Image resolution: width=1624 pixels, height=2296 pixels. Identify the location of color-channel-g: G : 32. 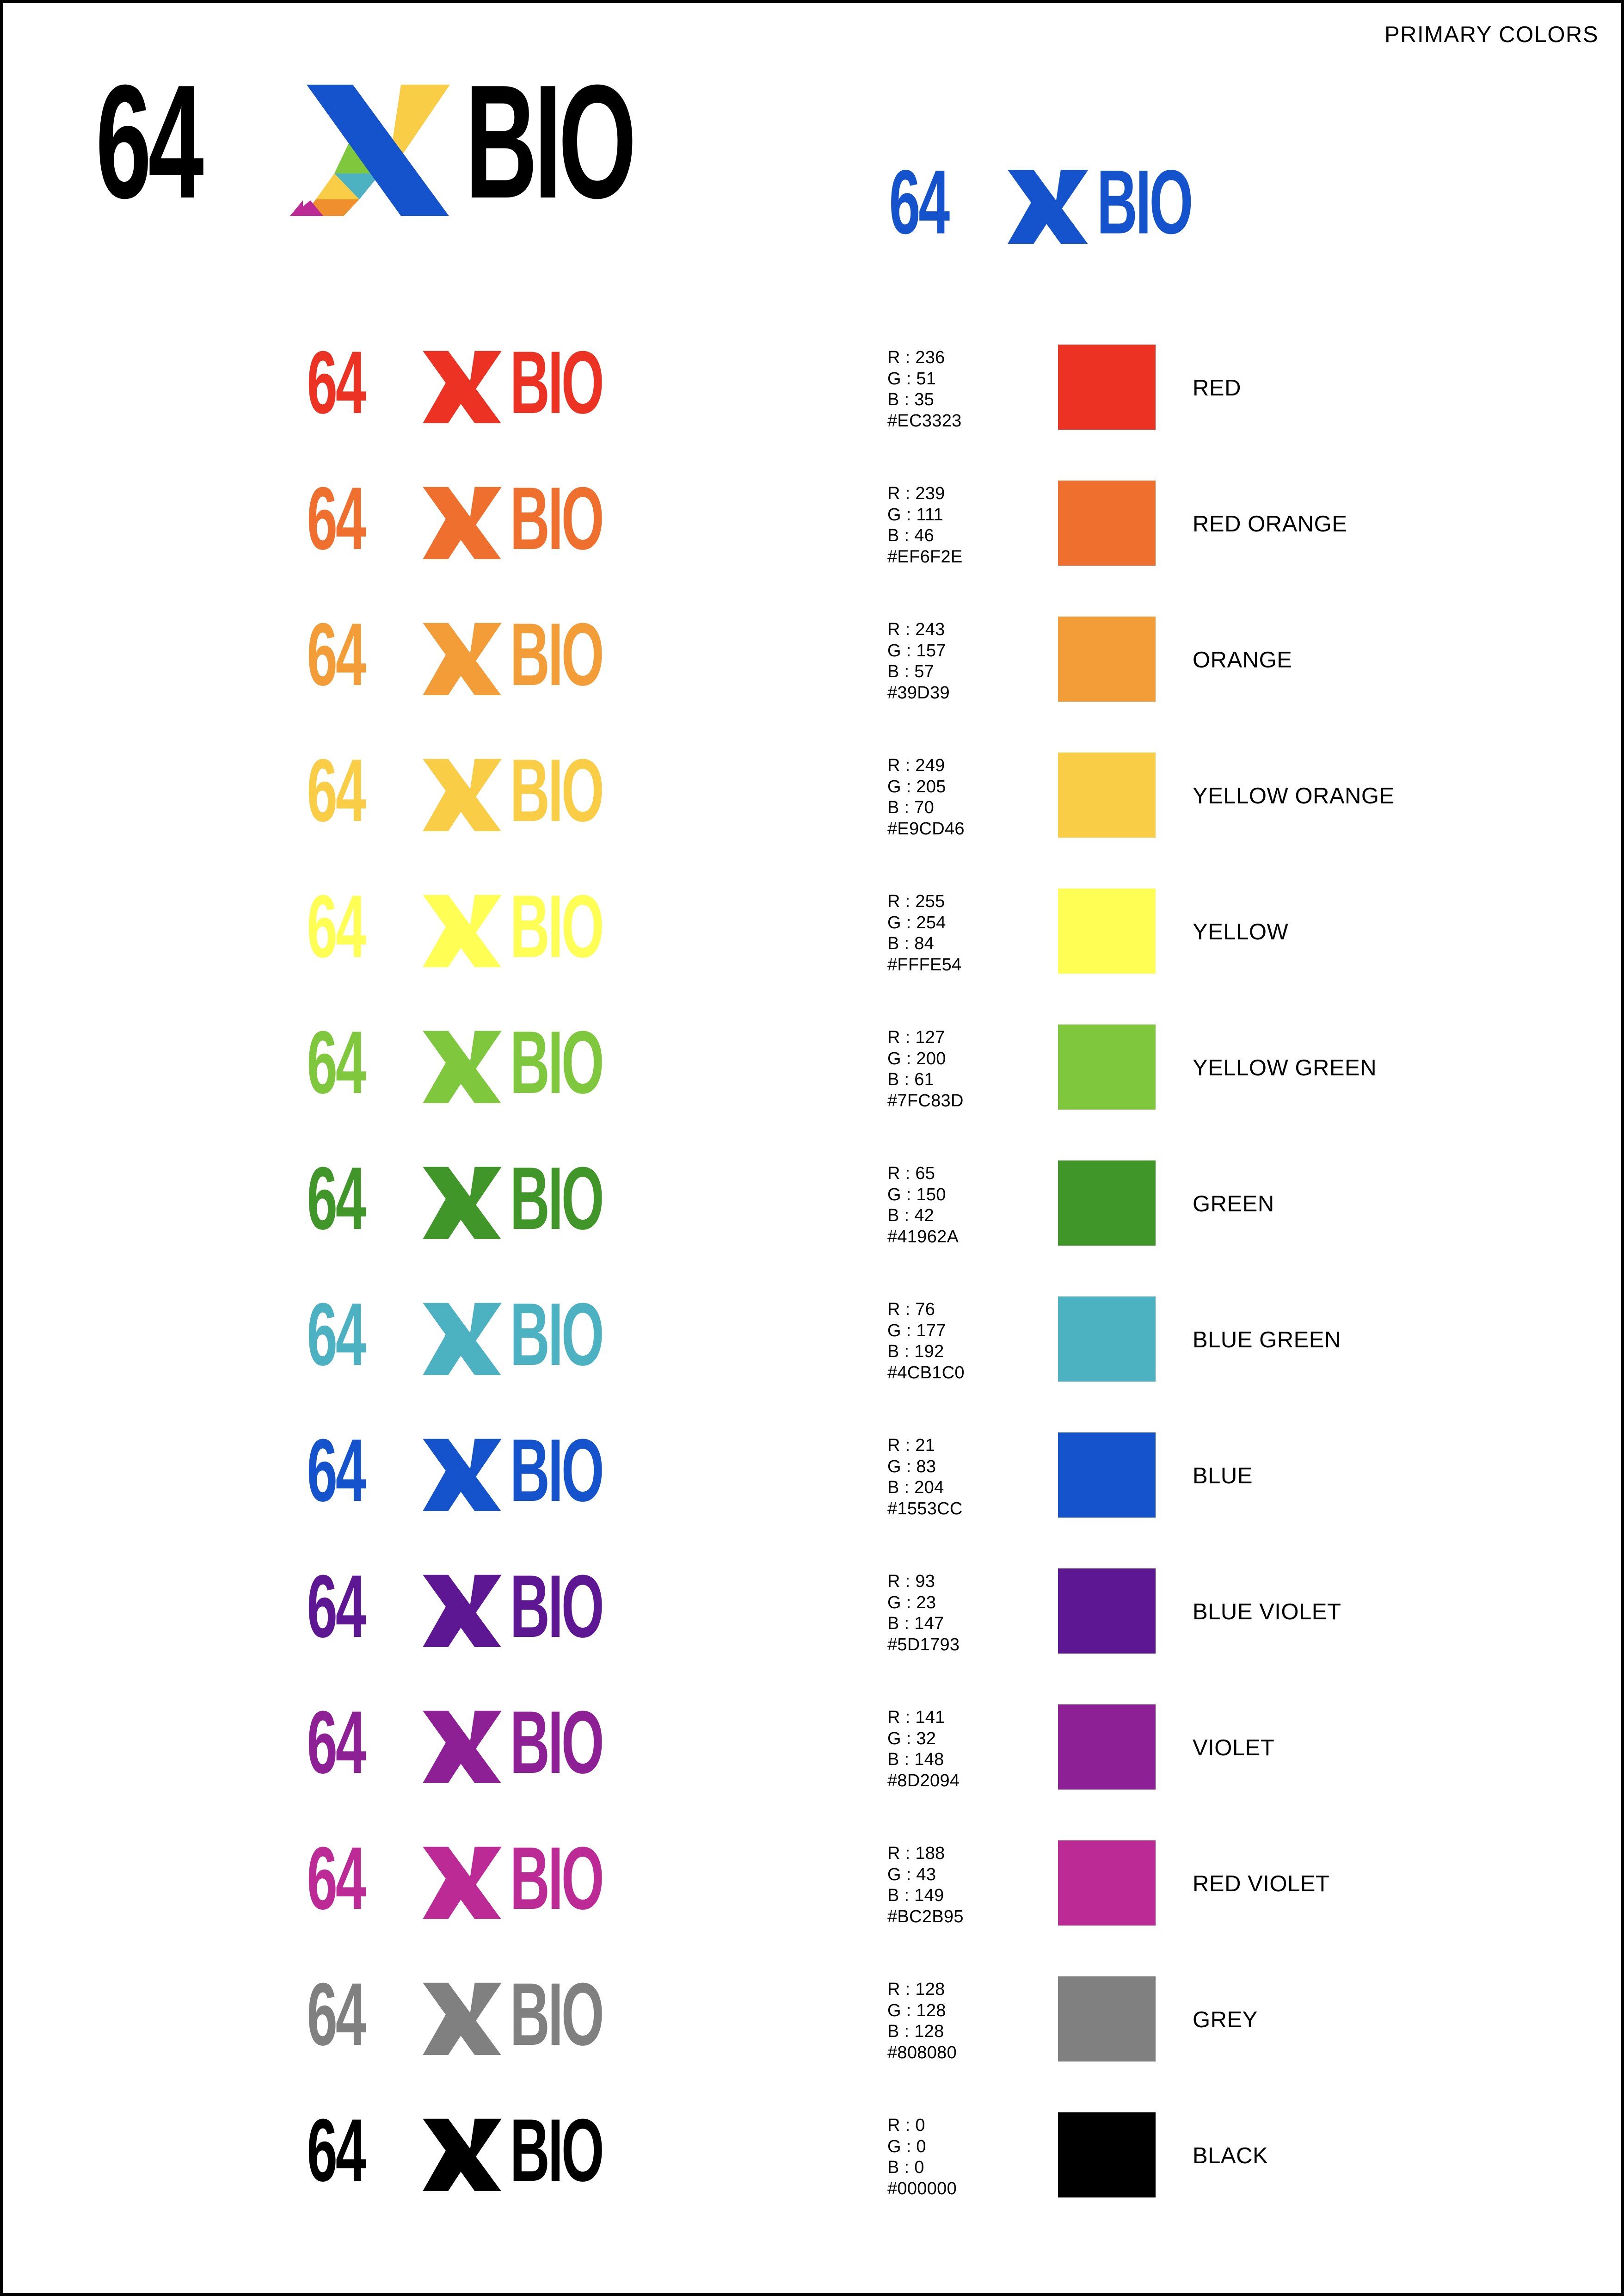
(911, 1738).